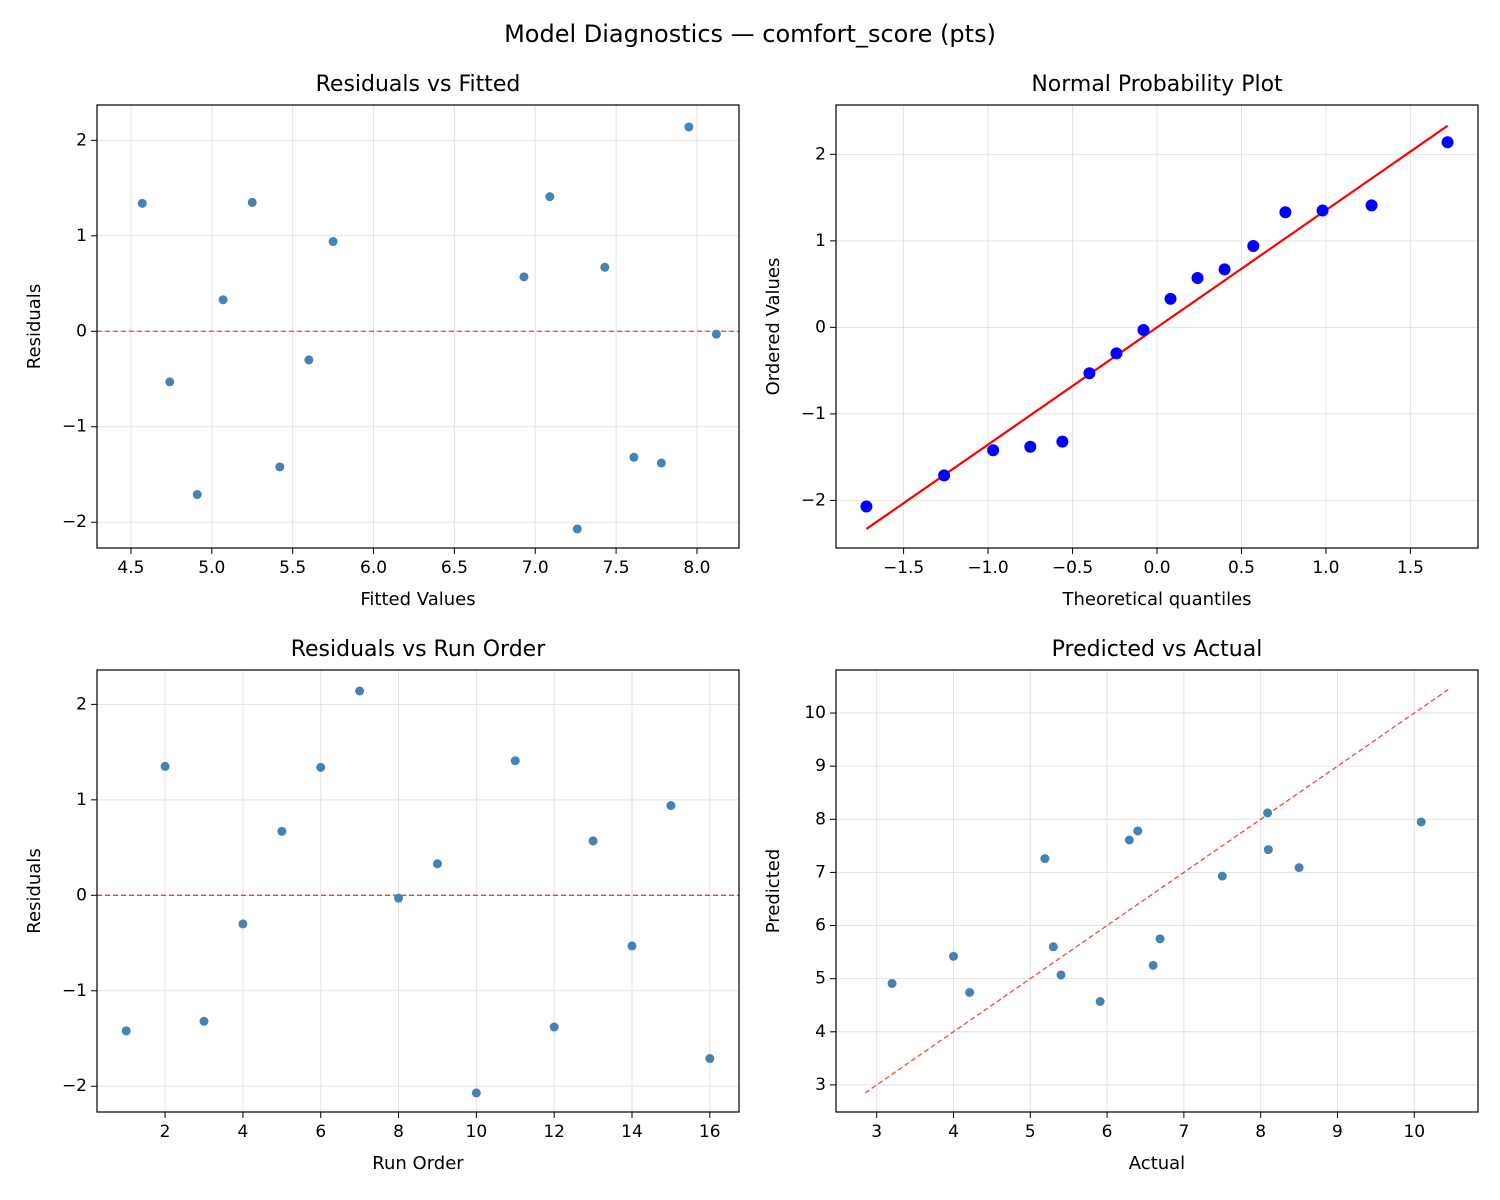 The width and height of the screenshot is (1500, 1200). I want to click on x-tick-label: 8.0, so click(696, 568).